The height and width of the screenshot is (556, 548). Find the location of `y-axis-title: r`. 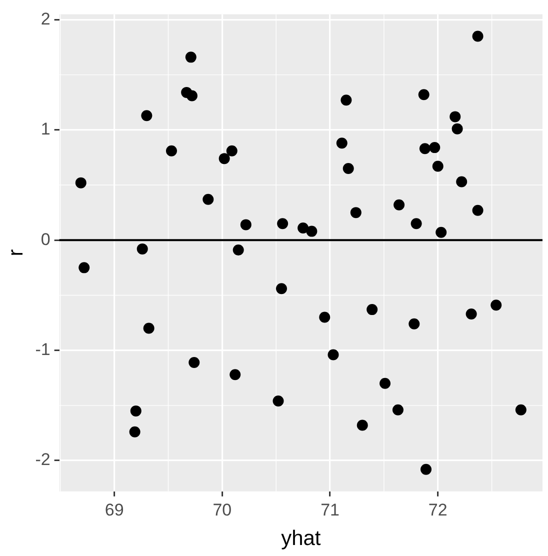

y-axis-title: r is located at coordinates (16, 252).